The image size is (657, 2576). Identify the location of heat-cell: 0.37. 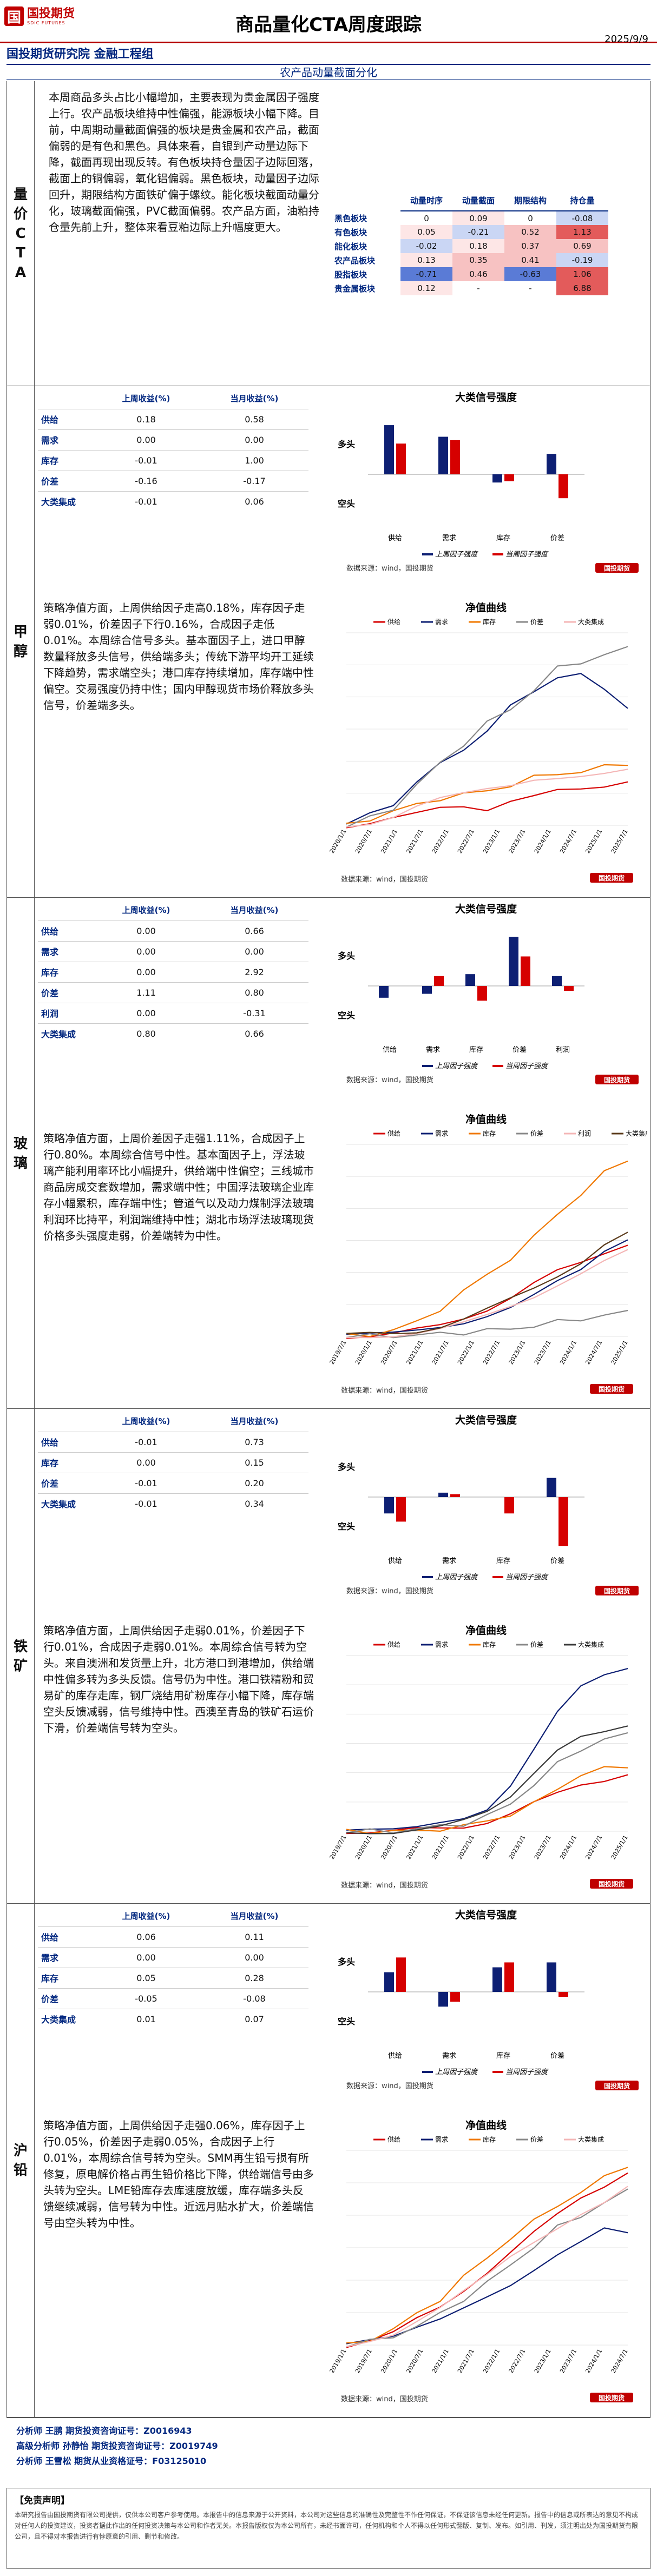
(530, 246).